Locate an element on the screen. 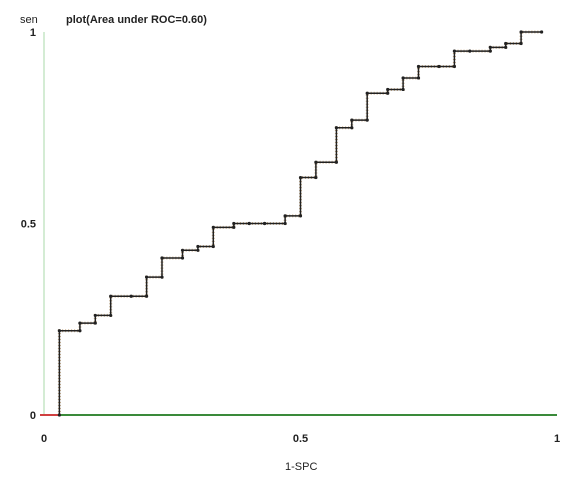  y-tick-label: 1 is located at coordinates (33, 33).